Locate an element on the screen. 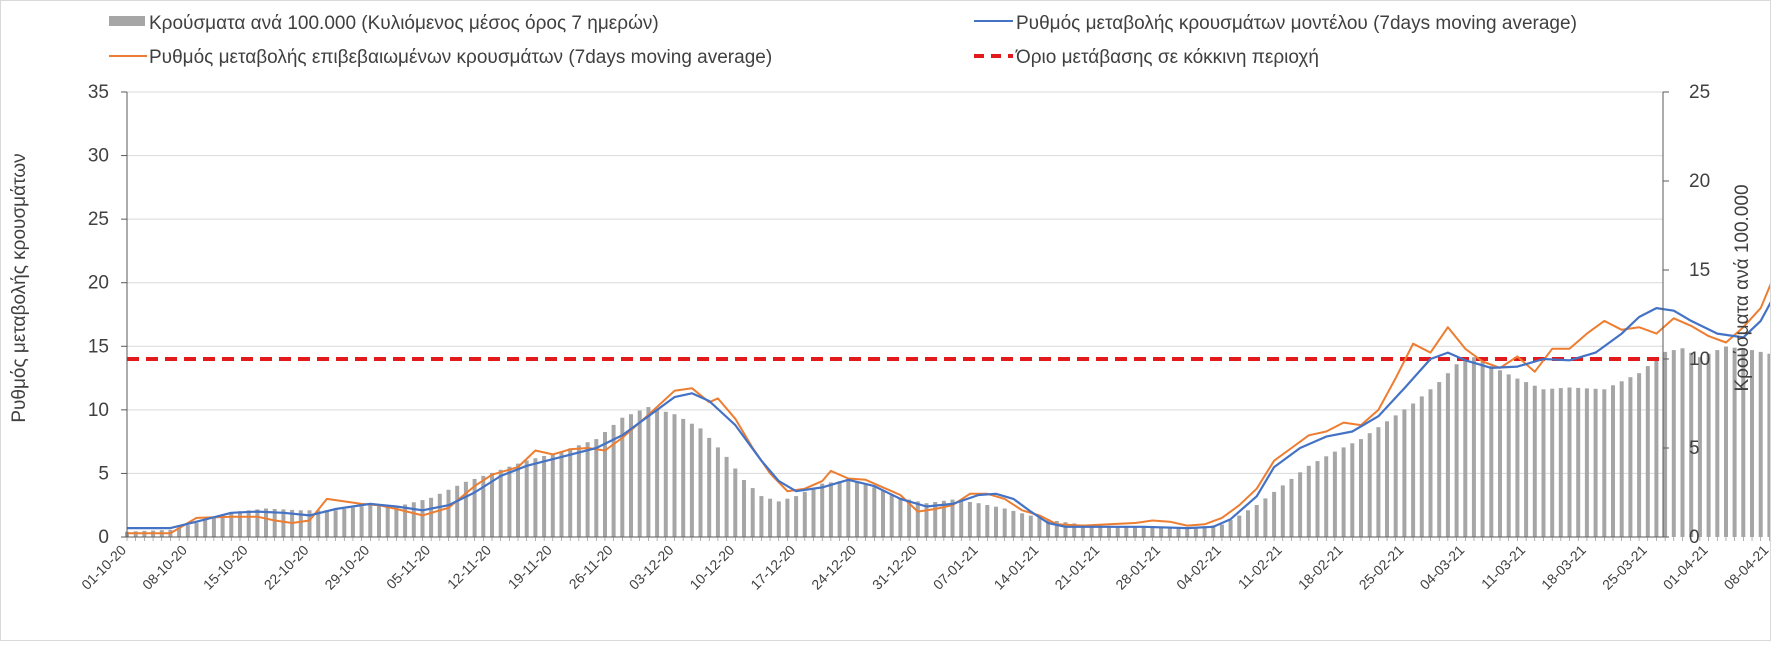  x-tick-label: 03-12-20 is located at coordinates (651, 567).